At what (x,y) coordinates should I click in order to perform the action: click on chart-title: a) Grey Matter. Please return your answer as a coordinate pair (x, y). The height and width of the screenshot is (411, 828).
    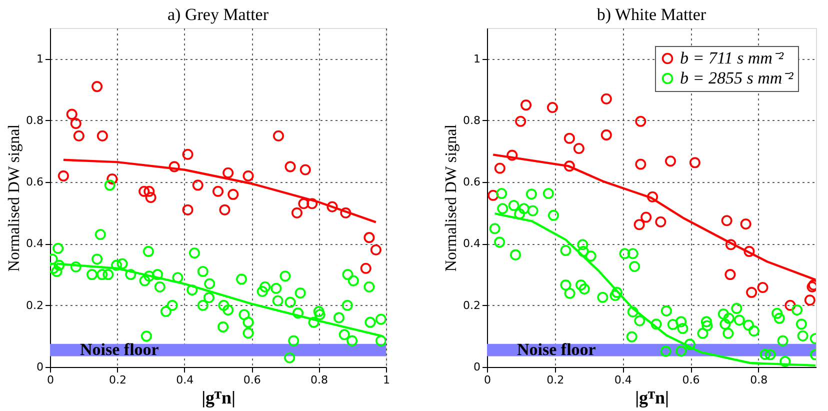
    Looking at the image, I should click on (218, 14).